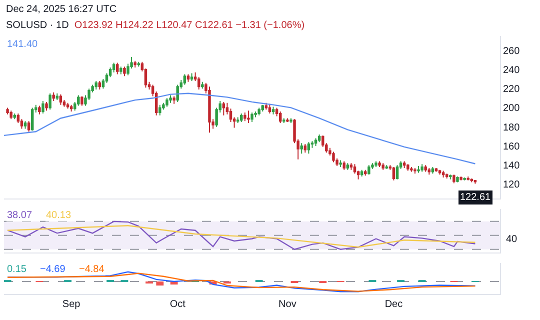 This screenshot has width=540, height=320. Describe the element at coordinates (17, 269) in the screenshot. I see `series-label: 0.15` at that location.